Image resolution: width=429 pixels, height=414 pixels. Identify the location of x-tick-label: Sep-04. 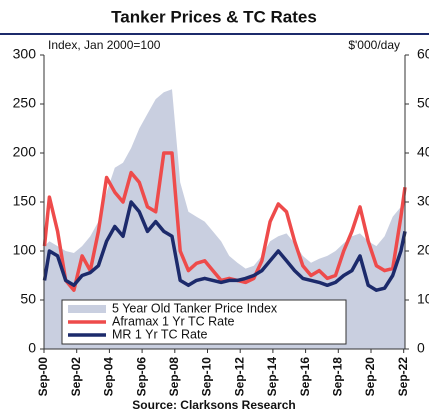
(109, 377).